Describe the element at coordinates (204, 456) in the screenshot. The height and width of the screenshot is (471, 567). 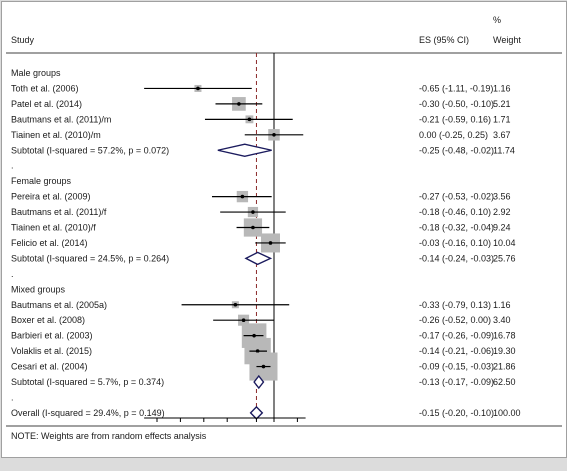
I see `x-tick-label: -.6` at that location.